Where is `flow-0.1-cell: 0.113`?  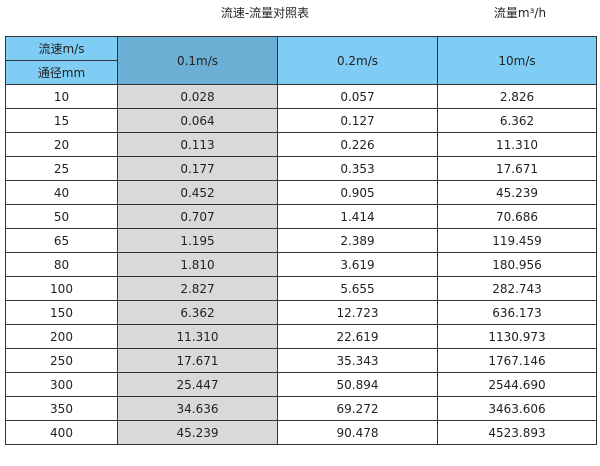
flow-0.1-cell: 0.113 is located at coordinates (197, 144).